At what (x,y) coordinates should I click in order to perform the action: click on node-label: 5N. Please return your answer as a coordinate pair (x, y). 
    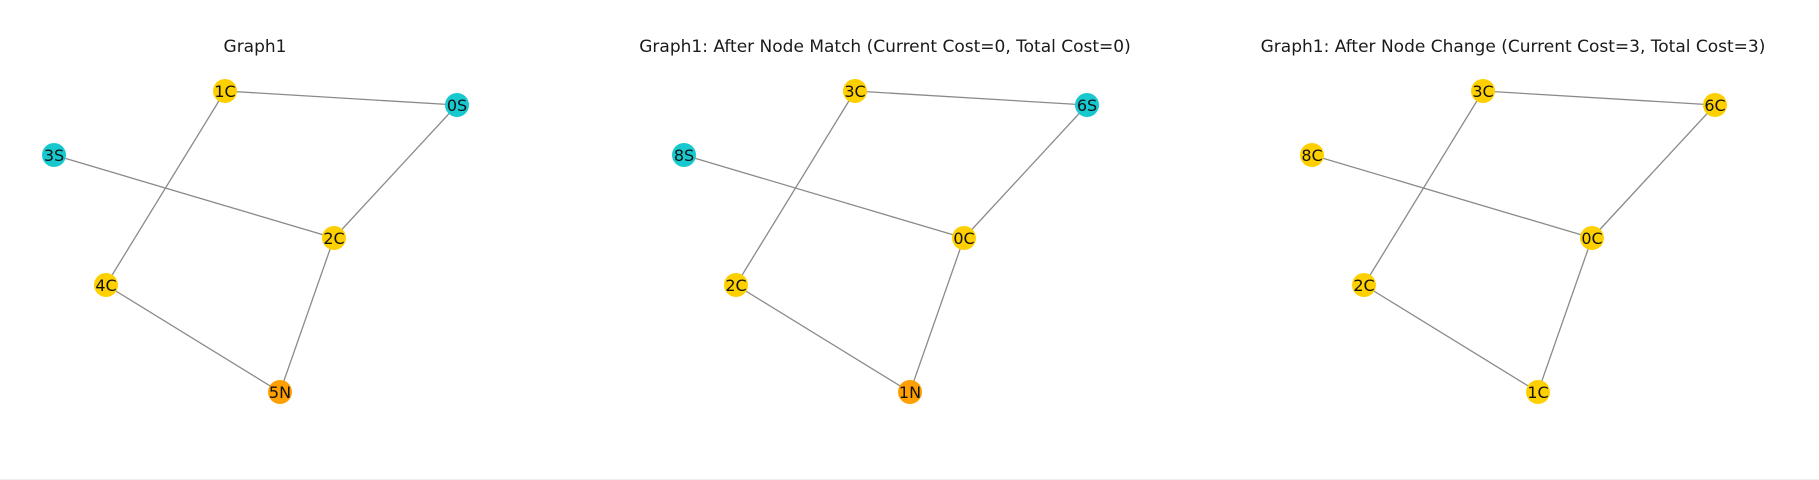
    Looking at the image, I should click on (280, 392).